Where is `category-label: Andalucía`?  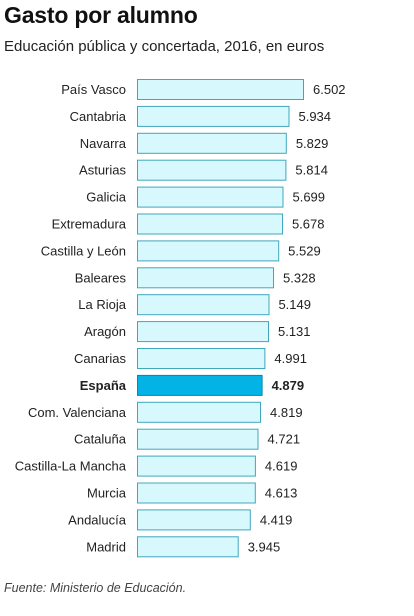
category-label: Andalucía is located at coordinates (97, 519).